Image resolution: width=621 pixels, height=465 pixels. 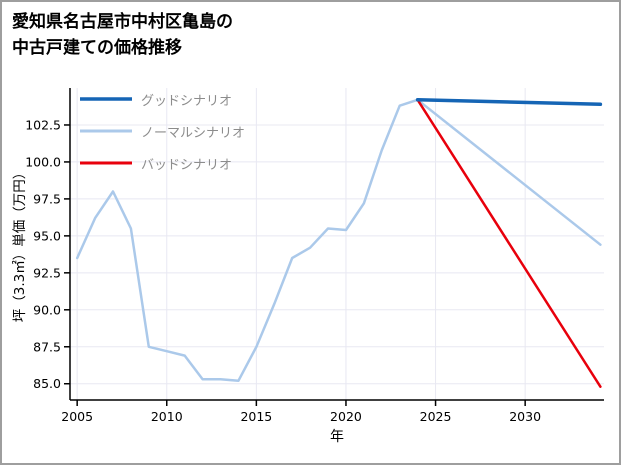 What do you see at coordinates (436, 416) in the screenshot?
I see `x-tick-label: 2025` at bounding box center [436, 416].